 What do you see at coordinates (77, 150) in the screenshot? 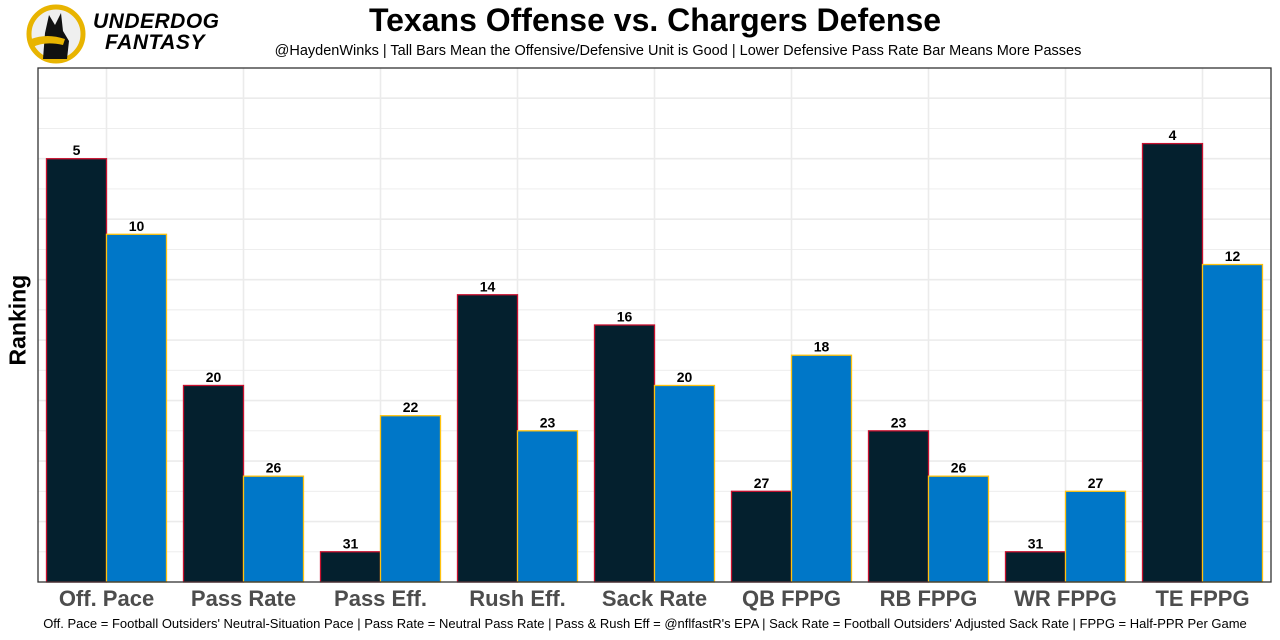
I see `data-label-offense: 5` at bounding box center [77, 150].